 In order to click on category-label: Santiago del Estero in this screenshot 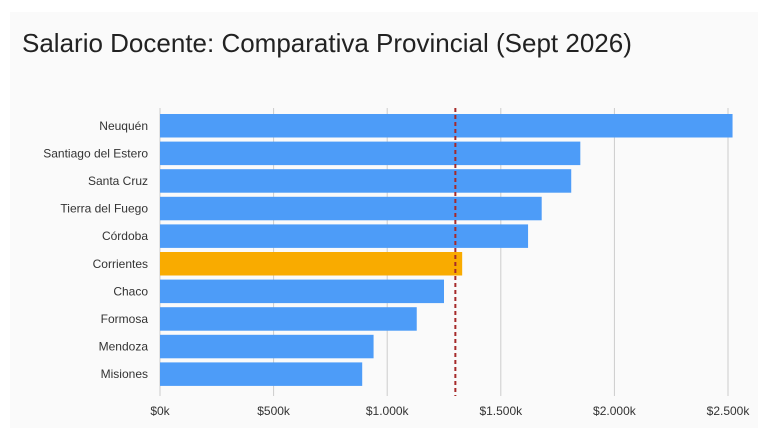, I will do `click(95, 153)`.